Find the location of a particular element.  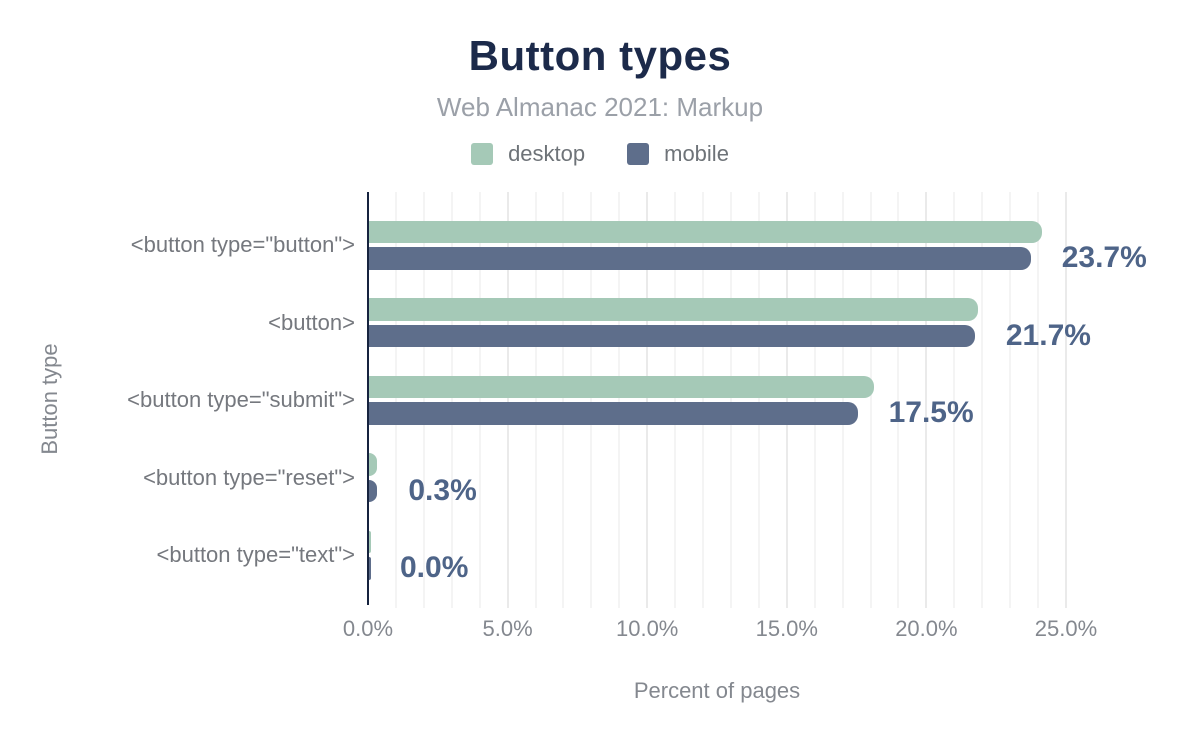

chart-legend: desktop mobile is located at coordinates (600, 154).